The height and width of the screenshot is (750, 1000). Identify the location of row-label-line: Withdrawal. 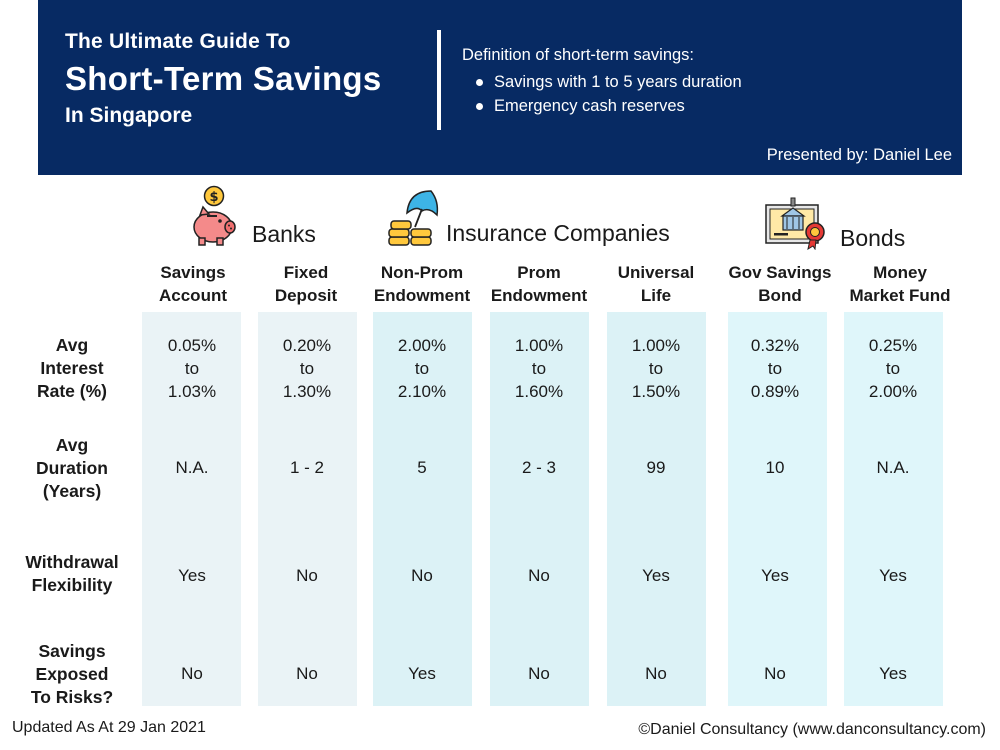
(72, 562).